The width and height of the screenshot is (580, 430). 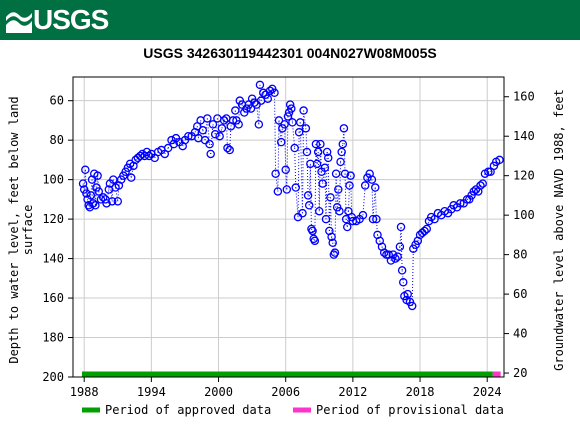 What do you see at coordinates (188, 410) in the screenshot?
I see `legend-approved-label: Period of approved data` at bounding box center [188, 410].